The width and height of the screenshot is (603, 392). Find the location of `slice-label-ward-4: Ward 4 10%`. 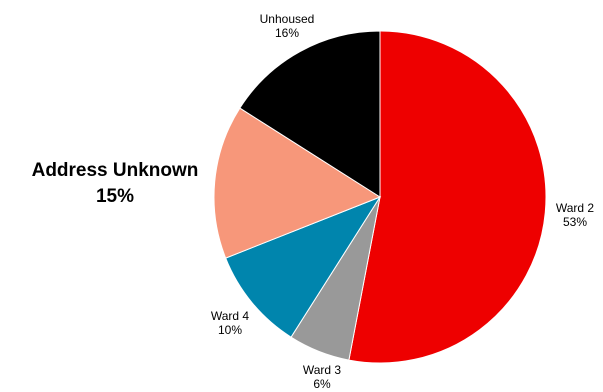

slice-label-ward-4: Ward 4 10% is located at coordinates (230, 323).